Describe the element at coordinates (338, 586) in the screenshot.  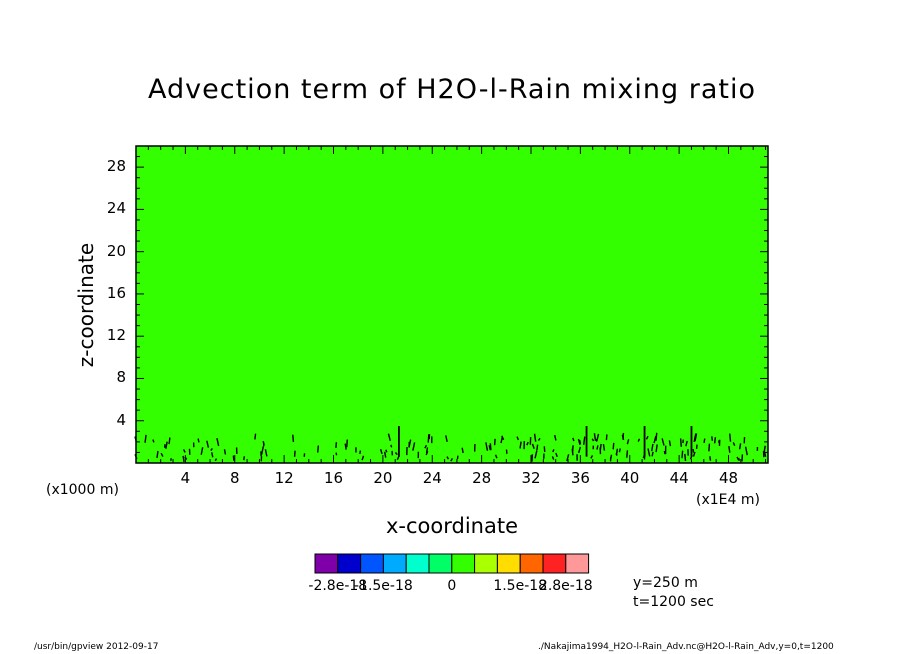
I see `colorbar-label: -2.8e-18` at that location.